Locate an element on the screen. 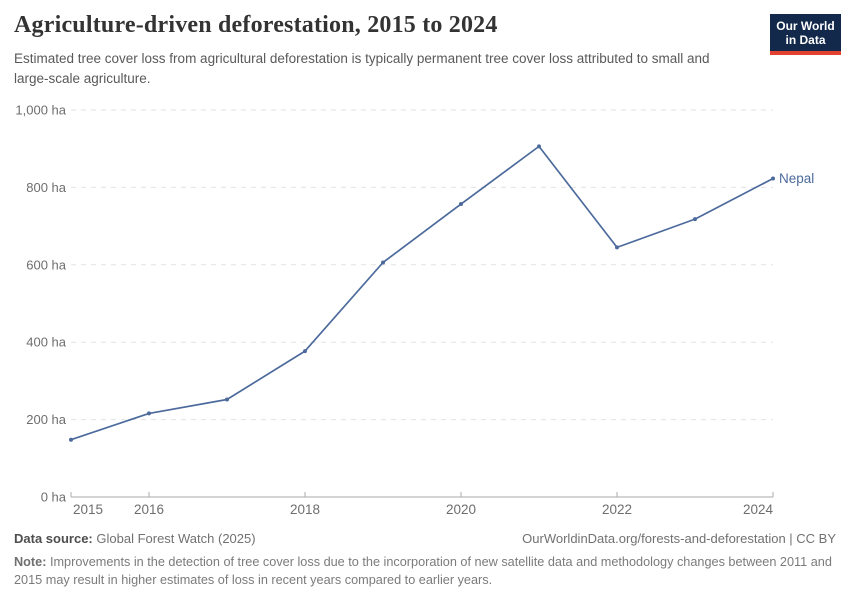 Image resolution: width=850 pixels, height=600 pixels. data-source: Data source: Global Forest Watch (2025) is located at coordinates (135, 538).